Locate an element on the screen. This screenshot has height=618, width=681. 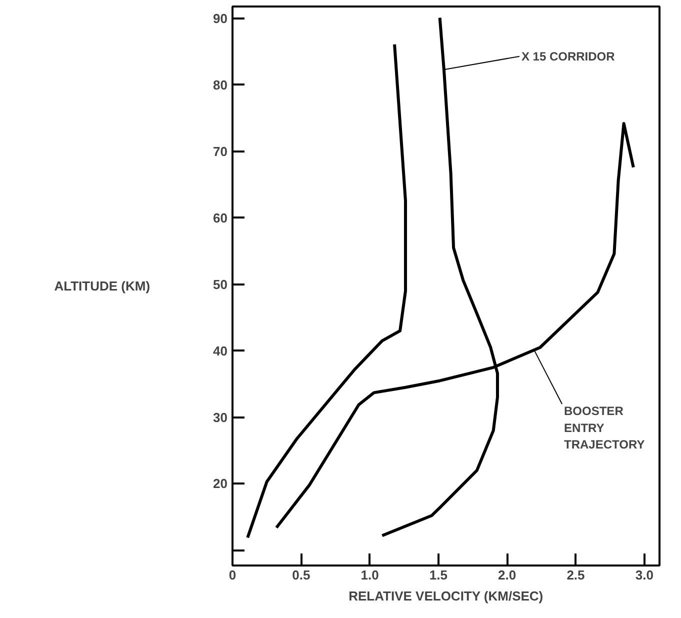
x-tick-label: 1.5 is located at coordinates (438, 575).